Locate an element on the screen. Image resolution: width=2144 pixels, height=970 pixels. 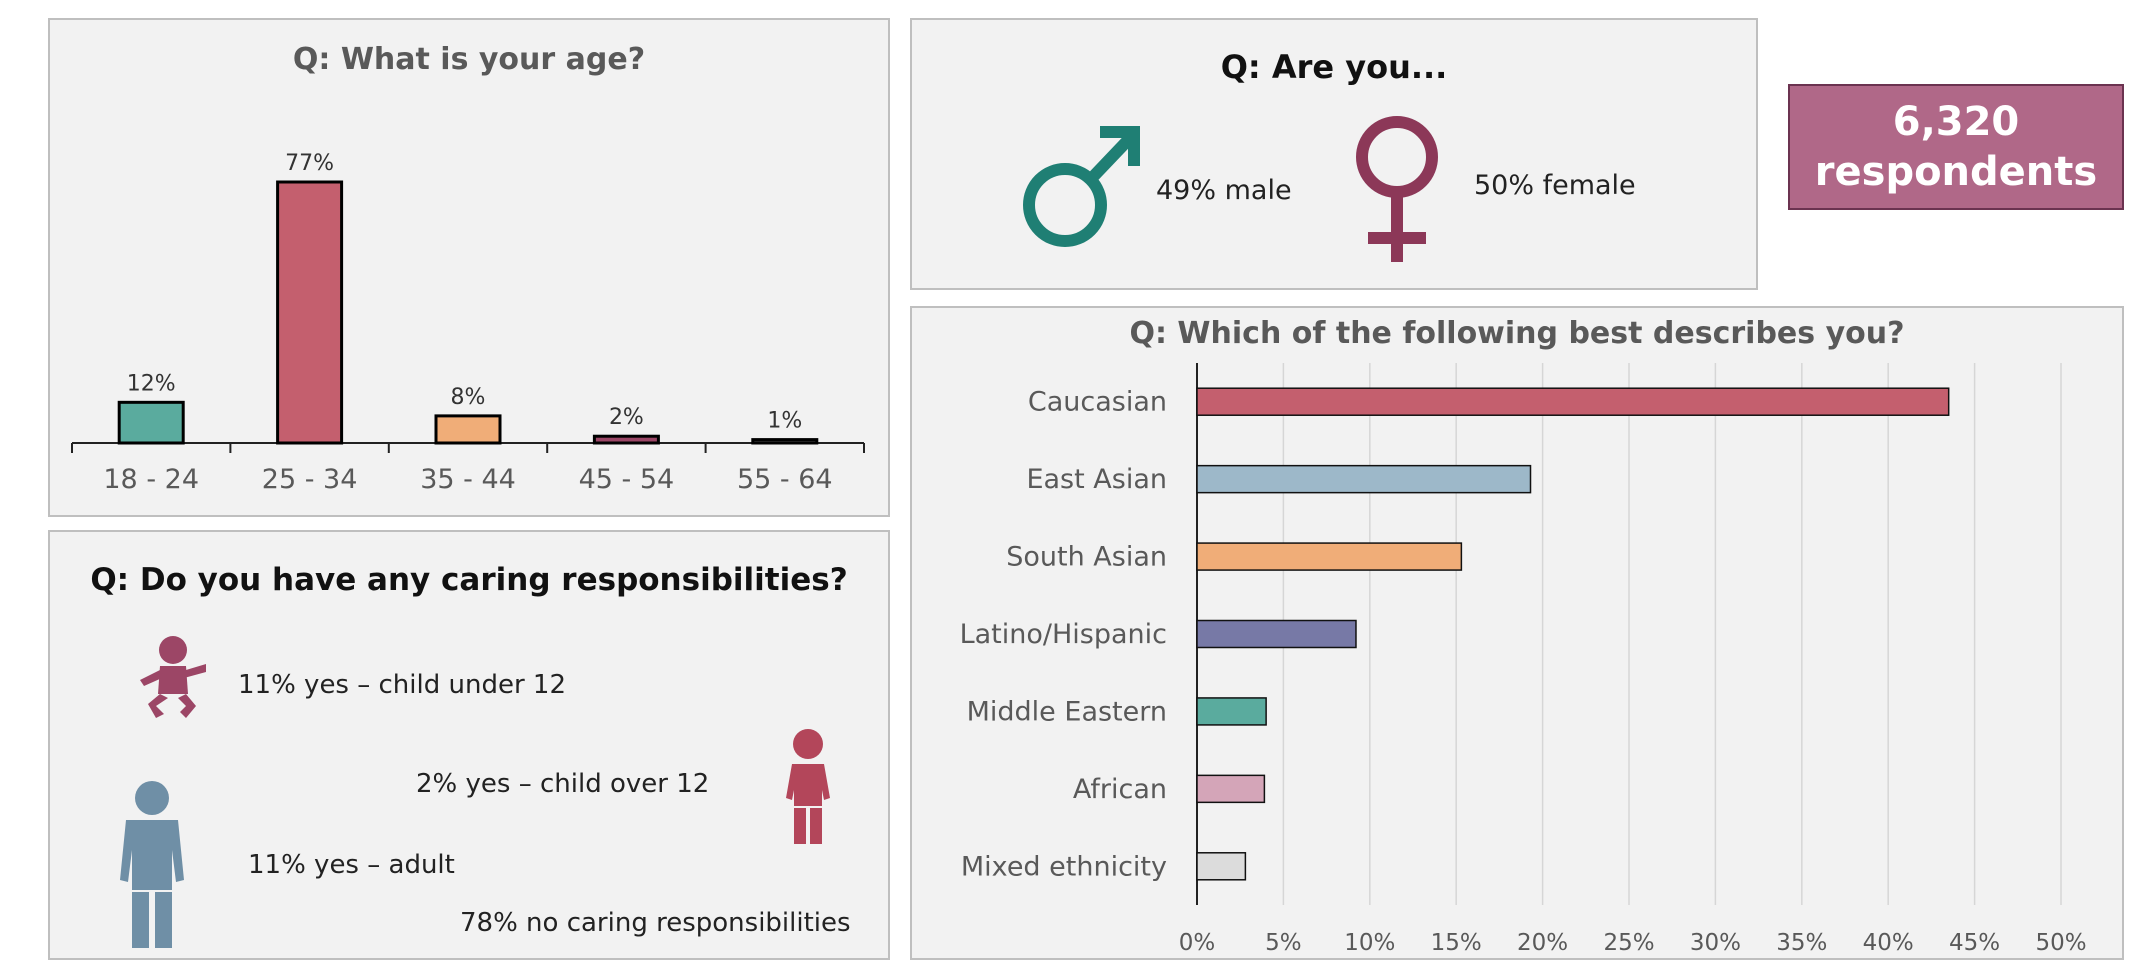
eth-x-tick-label: 40% is located at coordinates (1888, 943).